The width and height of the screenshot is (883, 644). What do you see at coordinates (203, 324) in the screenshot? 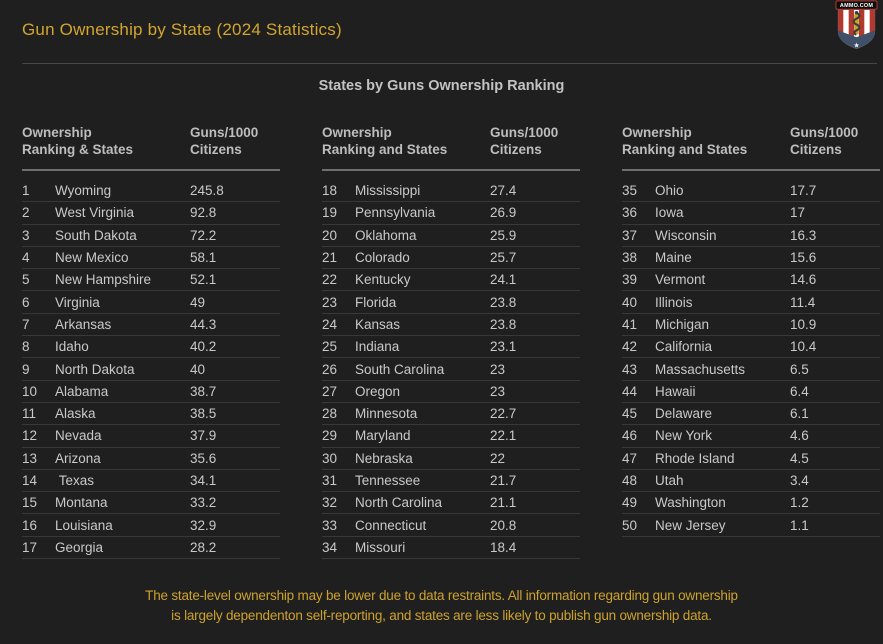
I see `value-cell: 44.3` at bounding box center [203, 324].